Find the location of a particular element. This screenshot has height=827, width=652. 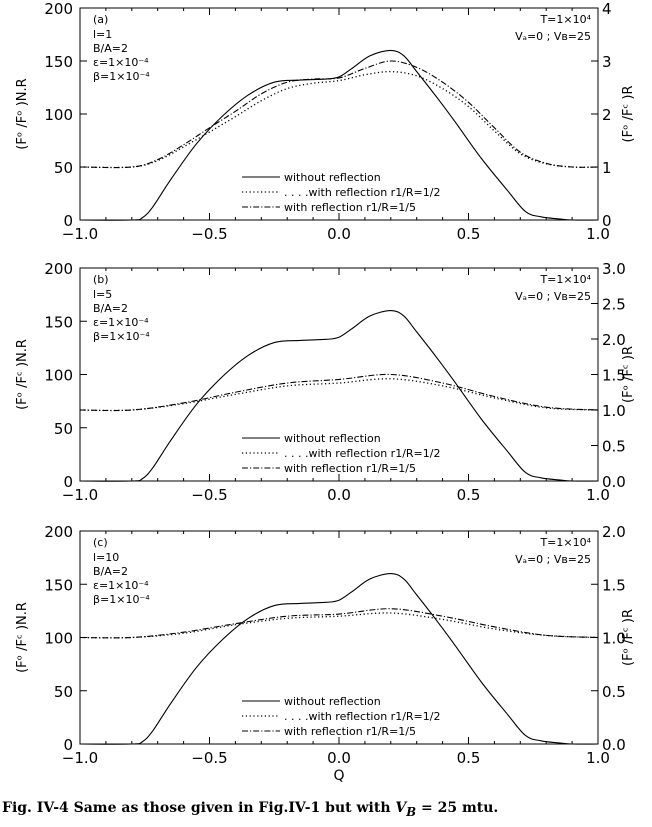

y-right-tick-label: 4 is located at coordinates (607, 9).